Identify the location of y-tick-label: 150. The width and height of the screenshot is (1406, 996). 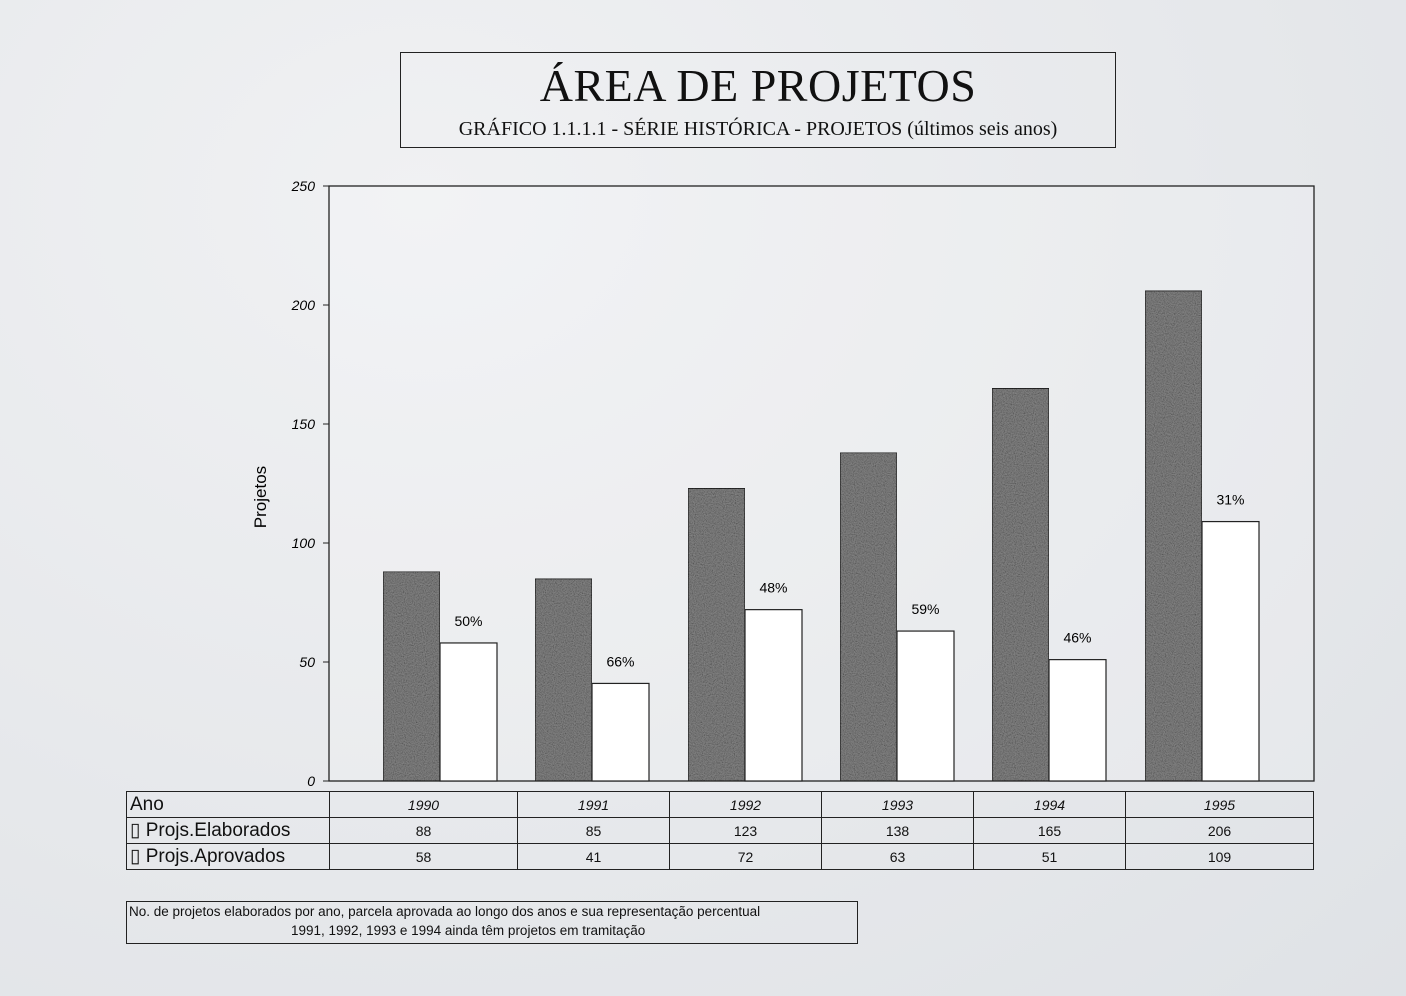
(304, 424).